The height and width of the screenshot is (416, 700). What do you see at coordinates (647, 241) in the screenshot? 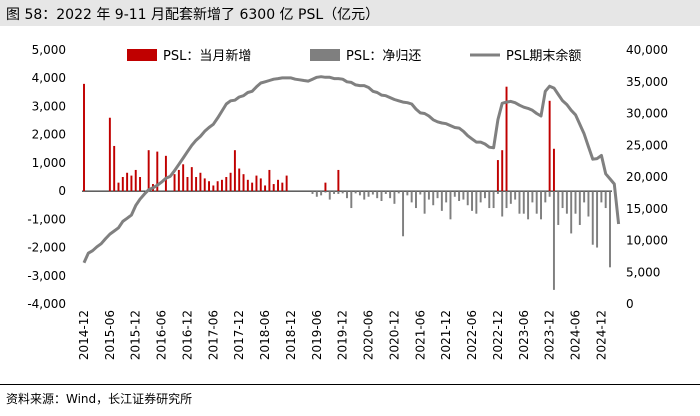
I see `right-axis-tick-label: 10,000` at bounding box center [647, 241].